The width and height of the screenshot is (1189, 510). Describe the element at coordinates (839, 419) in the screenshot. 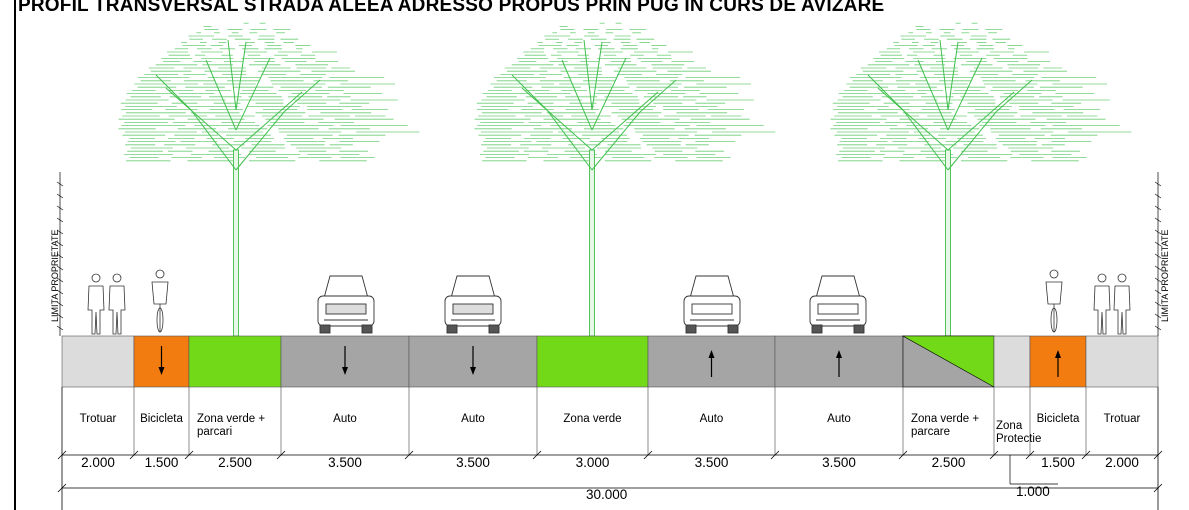

I see `segment-label-8: Auto` at that location.